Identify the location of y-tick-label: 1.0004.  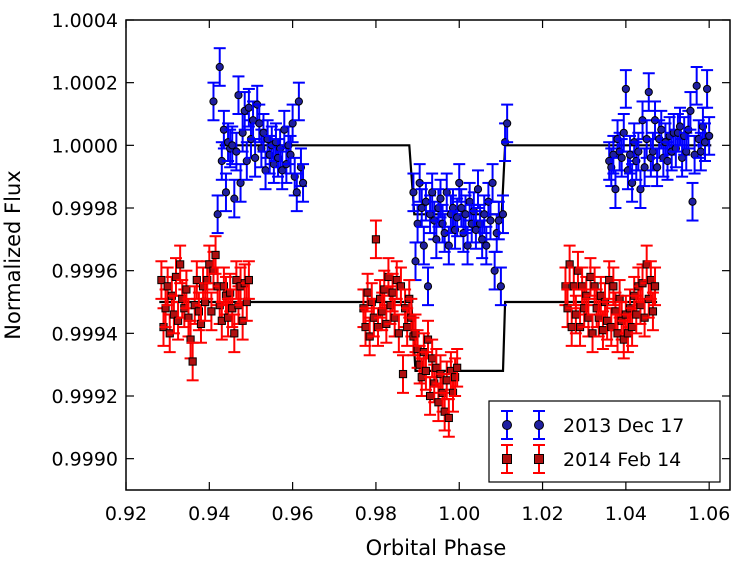
(85, 21).